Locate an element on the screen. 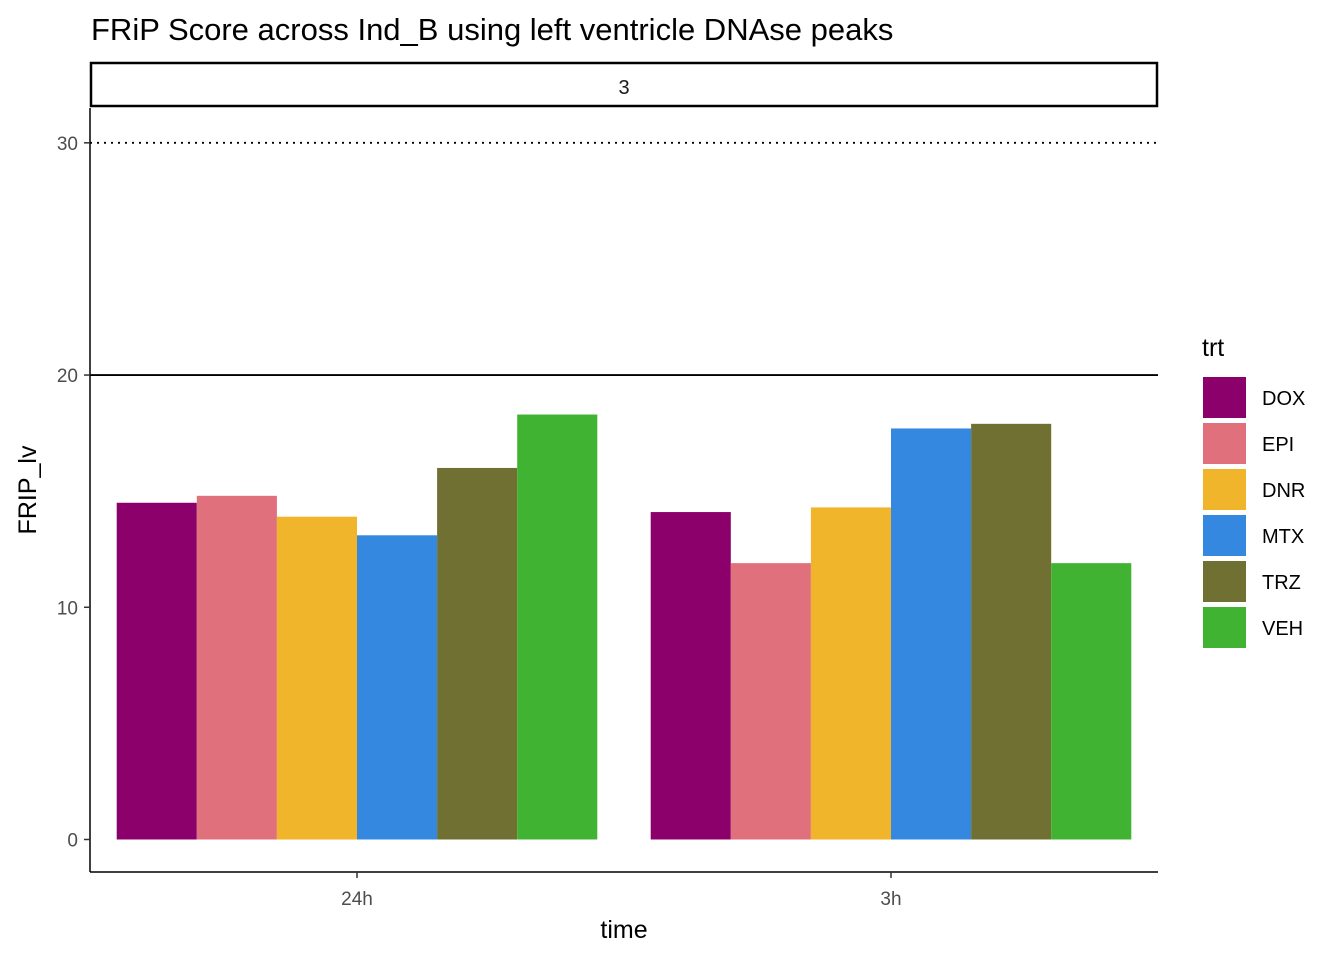  bar-dnr-3h is located at coordinates (850, 673).